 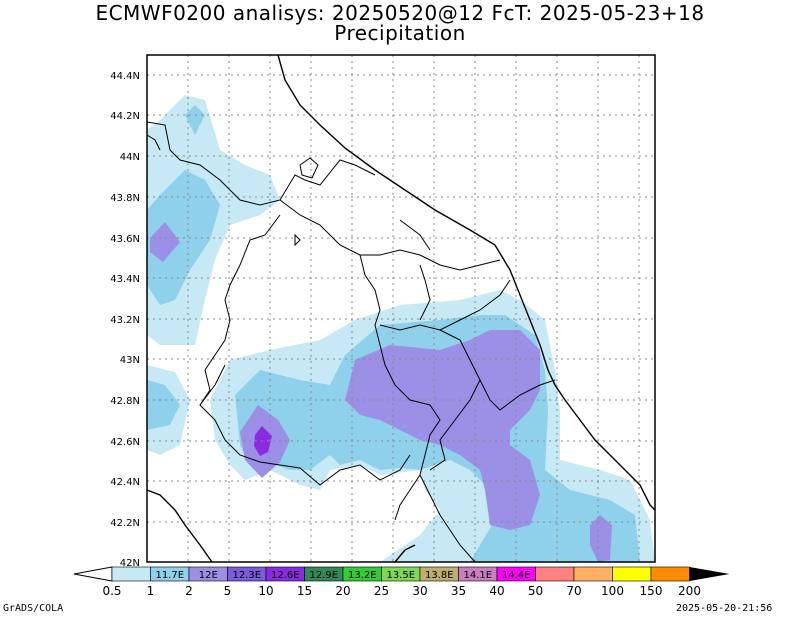 I want to click on lon-label: 14.1E, so click(x=477, y=575).